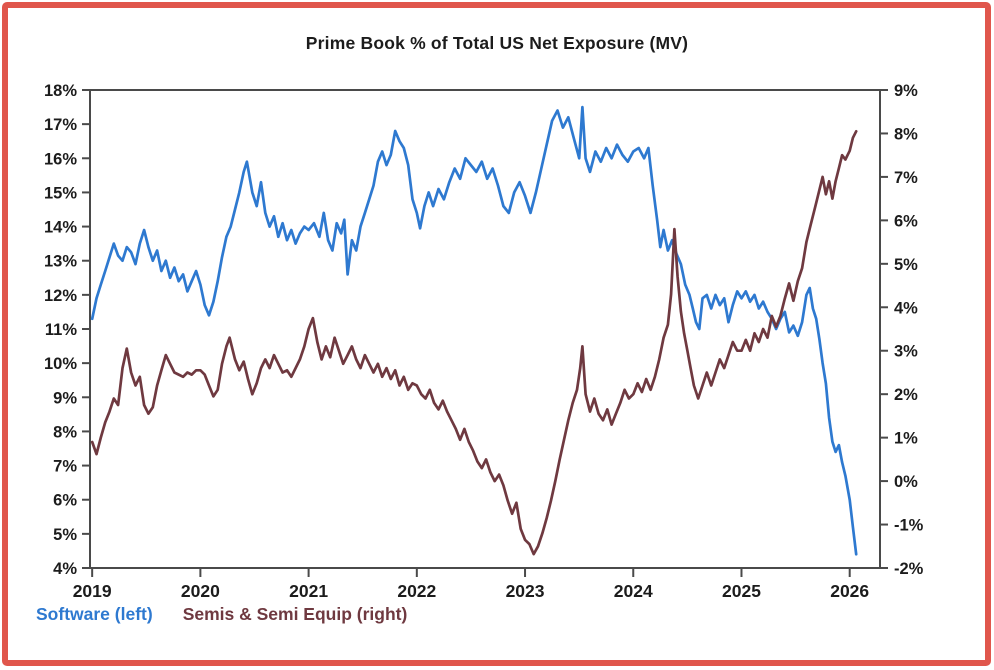  Describe the element at coordinates (65, 467) in the screenshot. I see `left-axis-label: 7%` at that location.